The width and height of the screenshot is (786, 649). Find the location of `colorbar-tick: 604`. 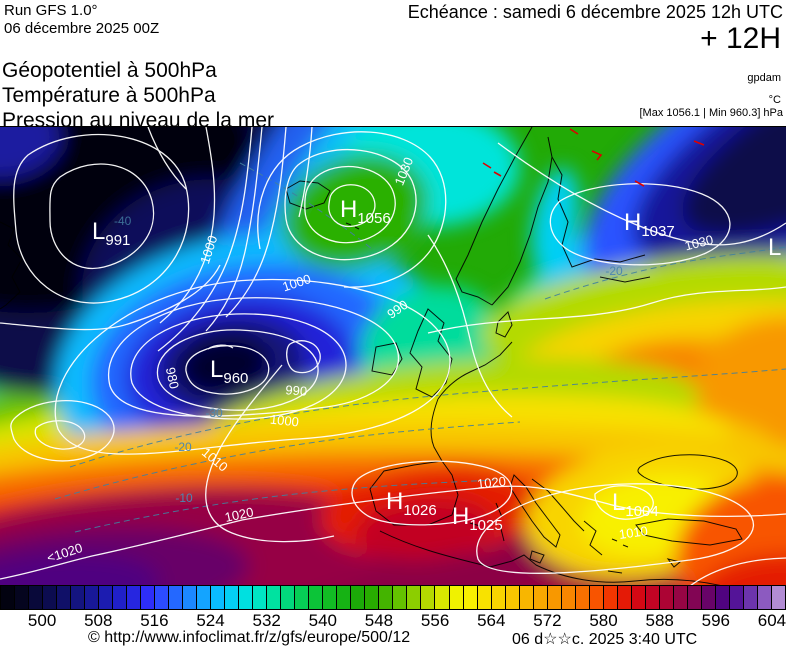

colorbar-tick: 604 is located at coordinates (771, 620).